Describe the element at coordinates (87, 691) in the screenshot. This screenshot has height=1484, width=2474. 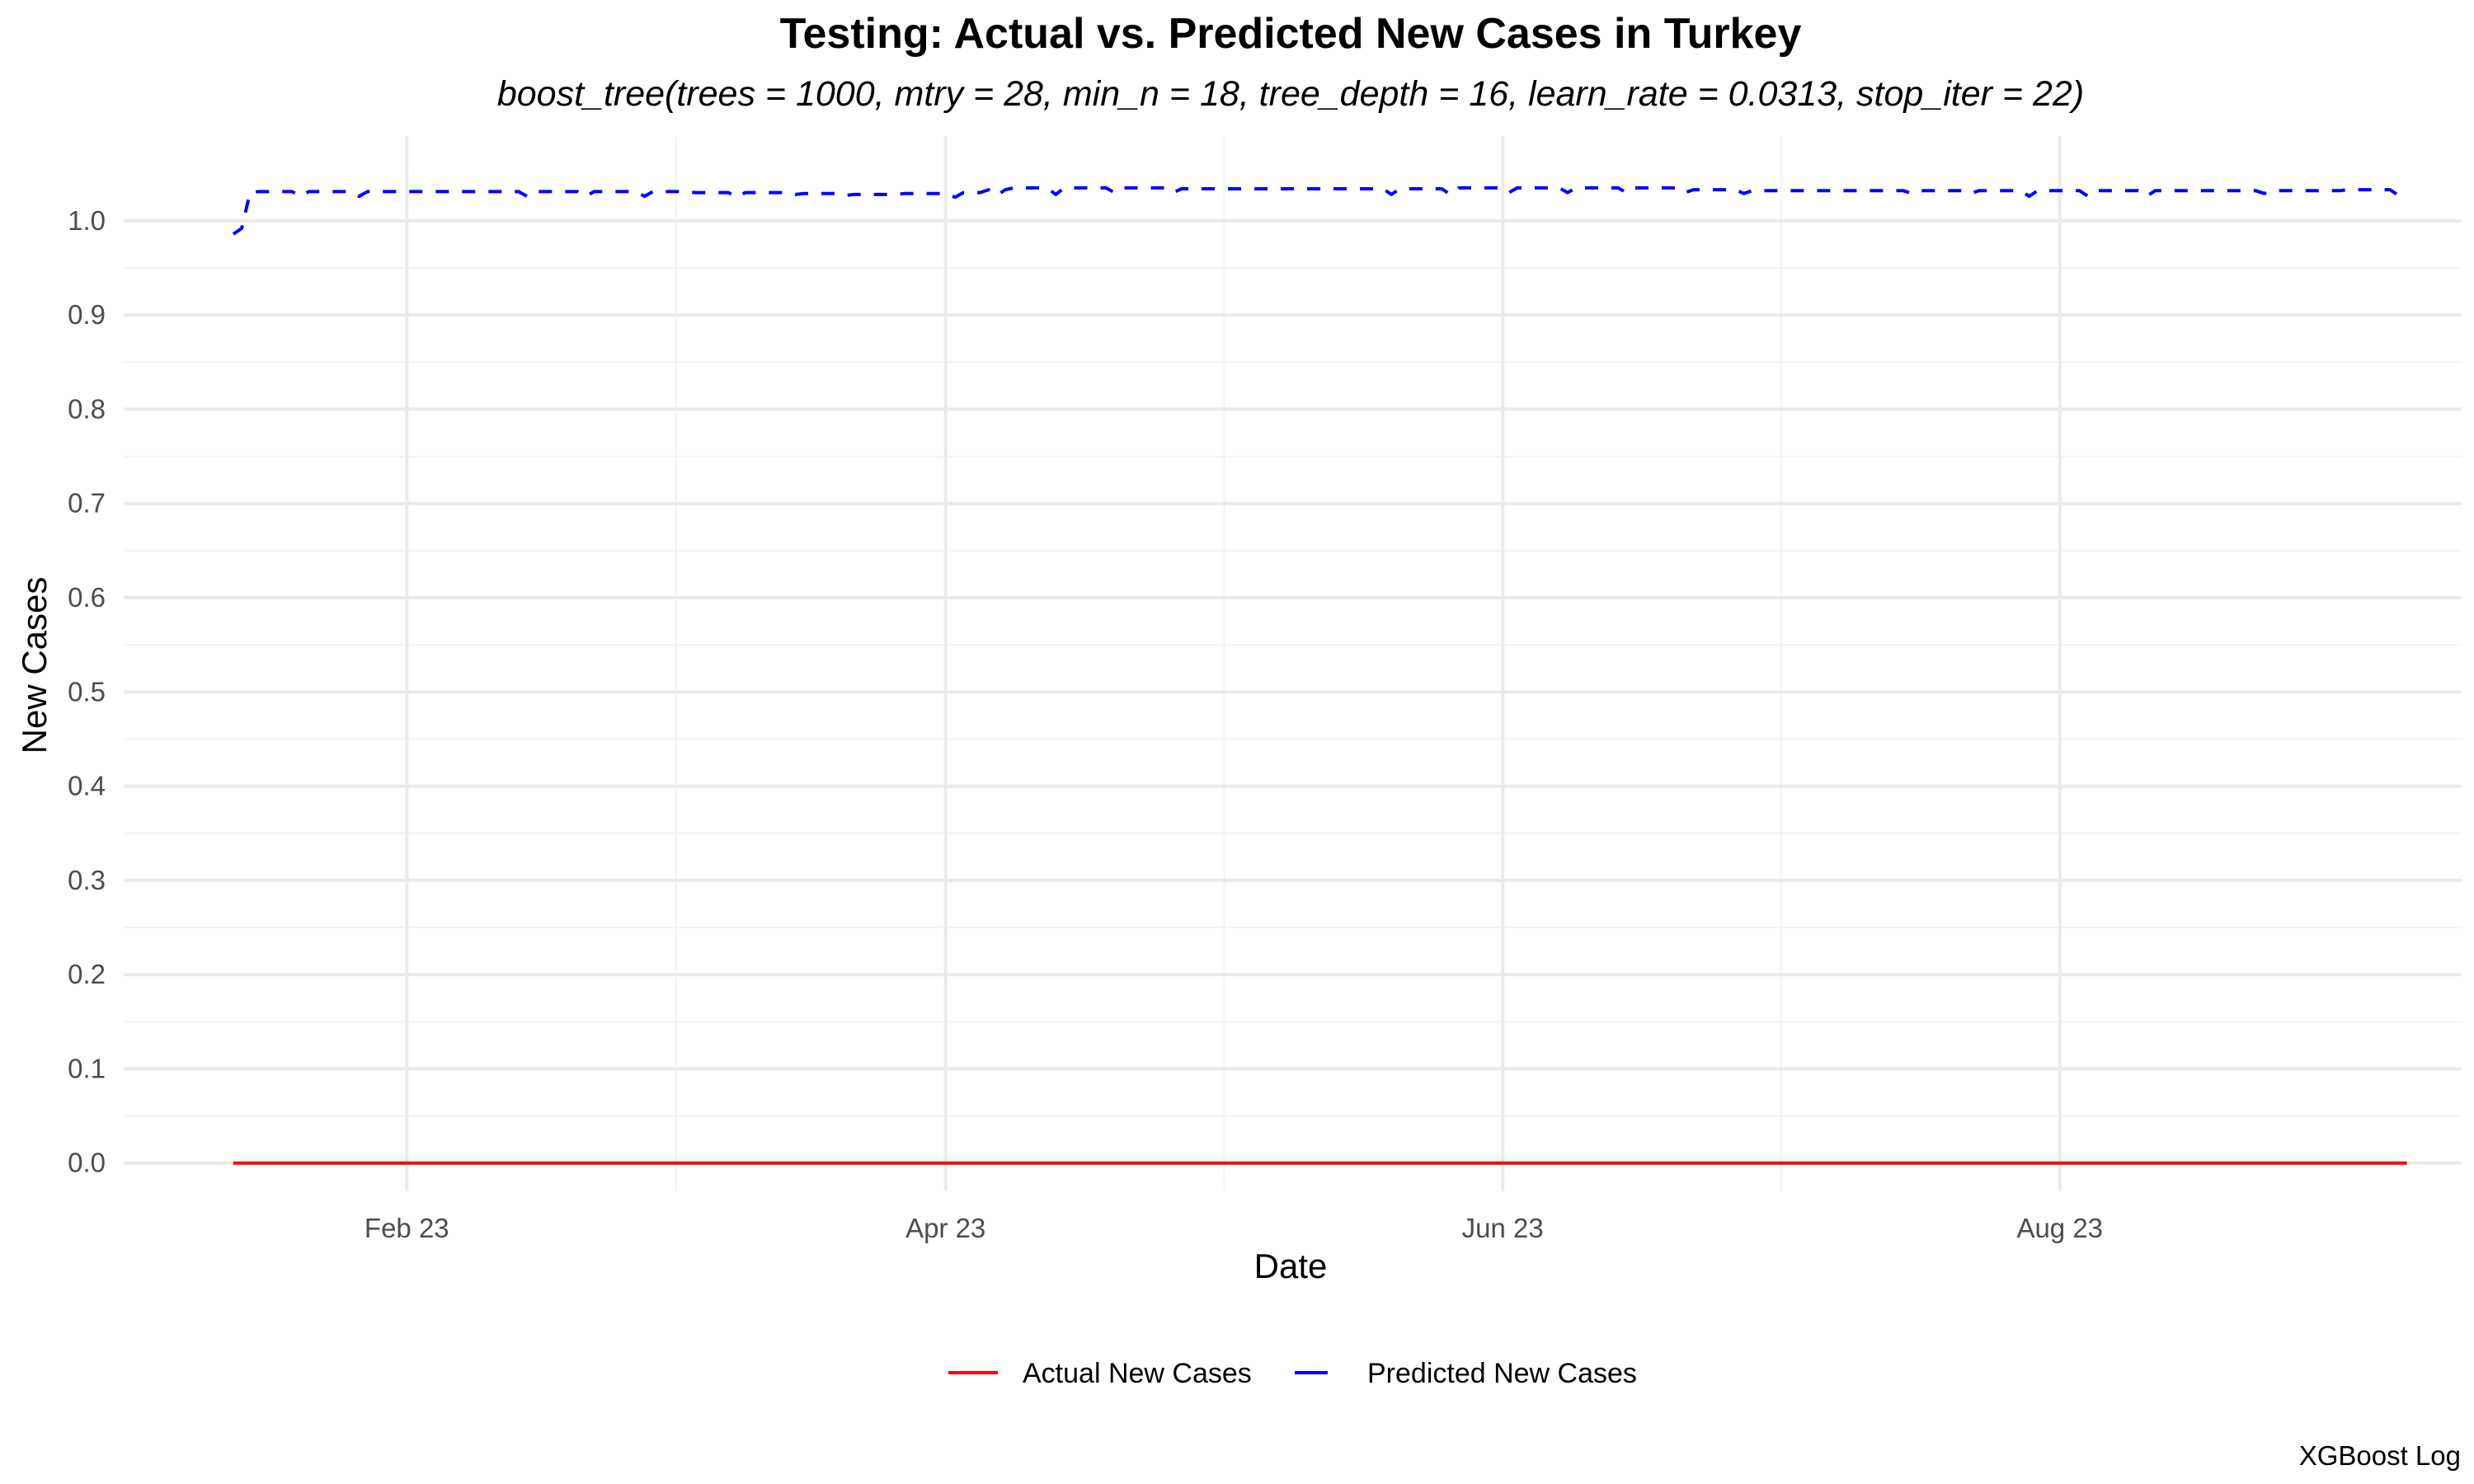
I see `y-tick-label: 0.5` at that location.